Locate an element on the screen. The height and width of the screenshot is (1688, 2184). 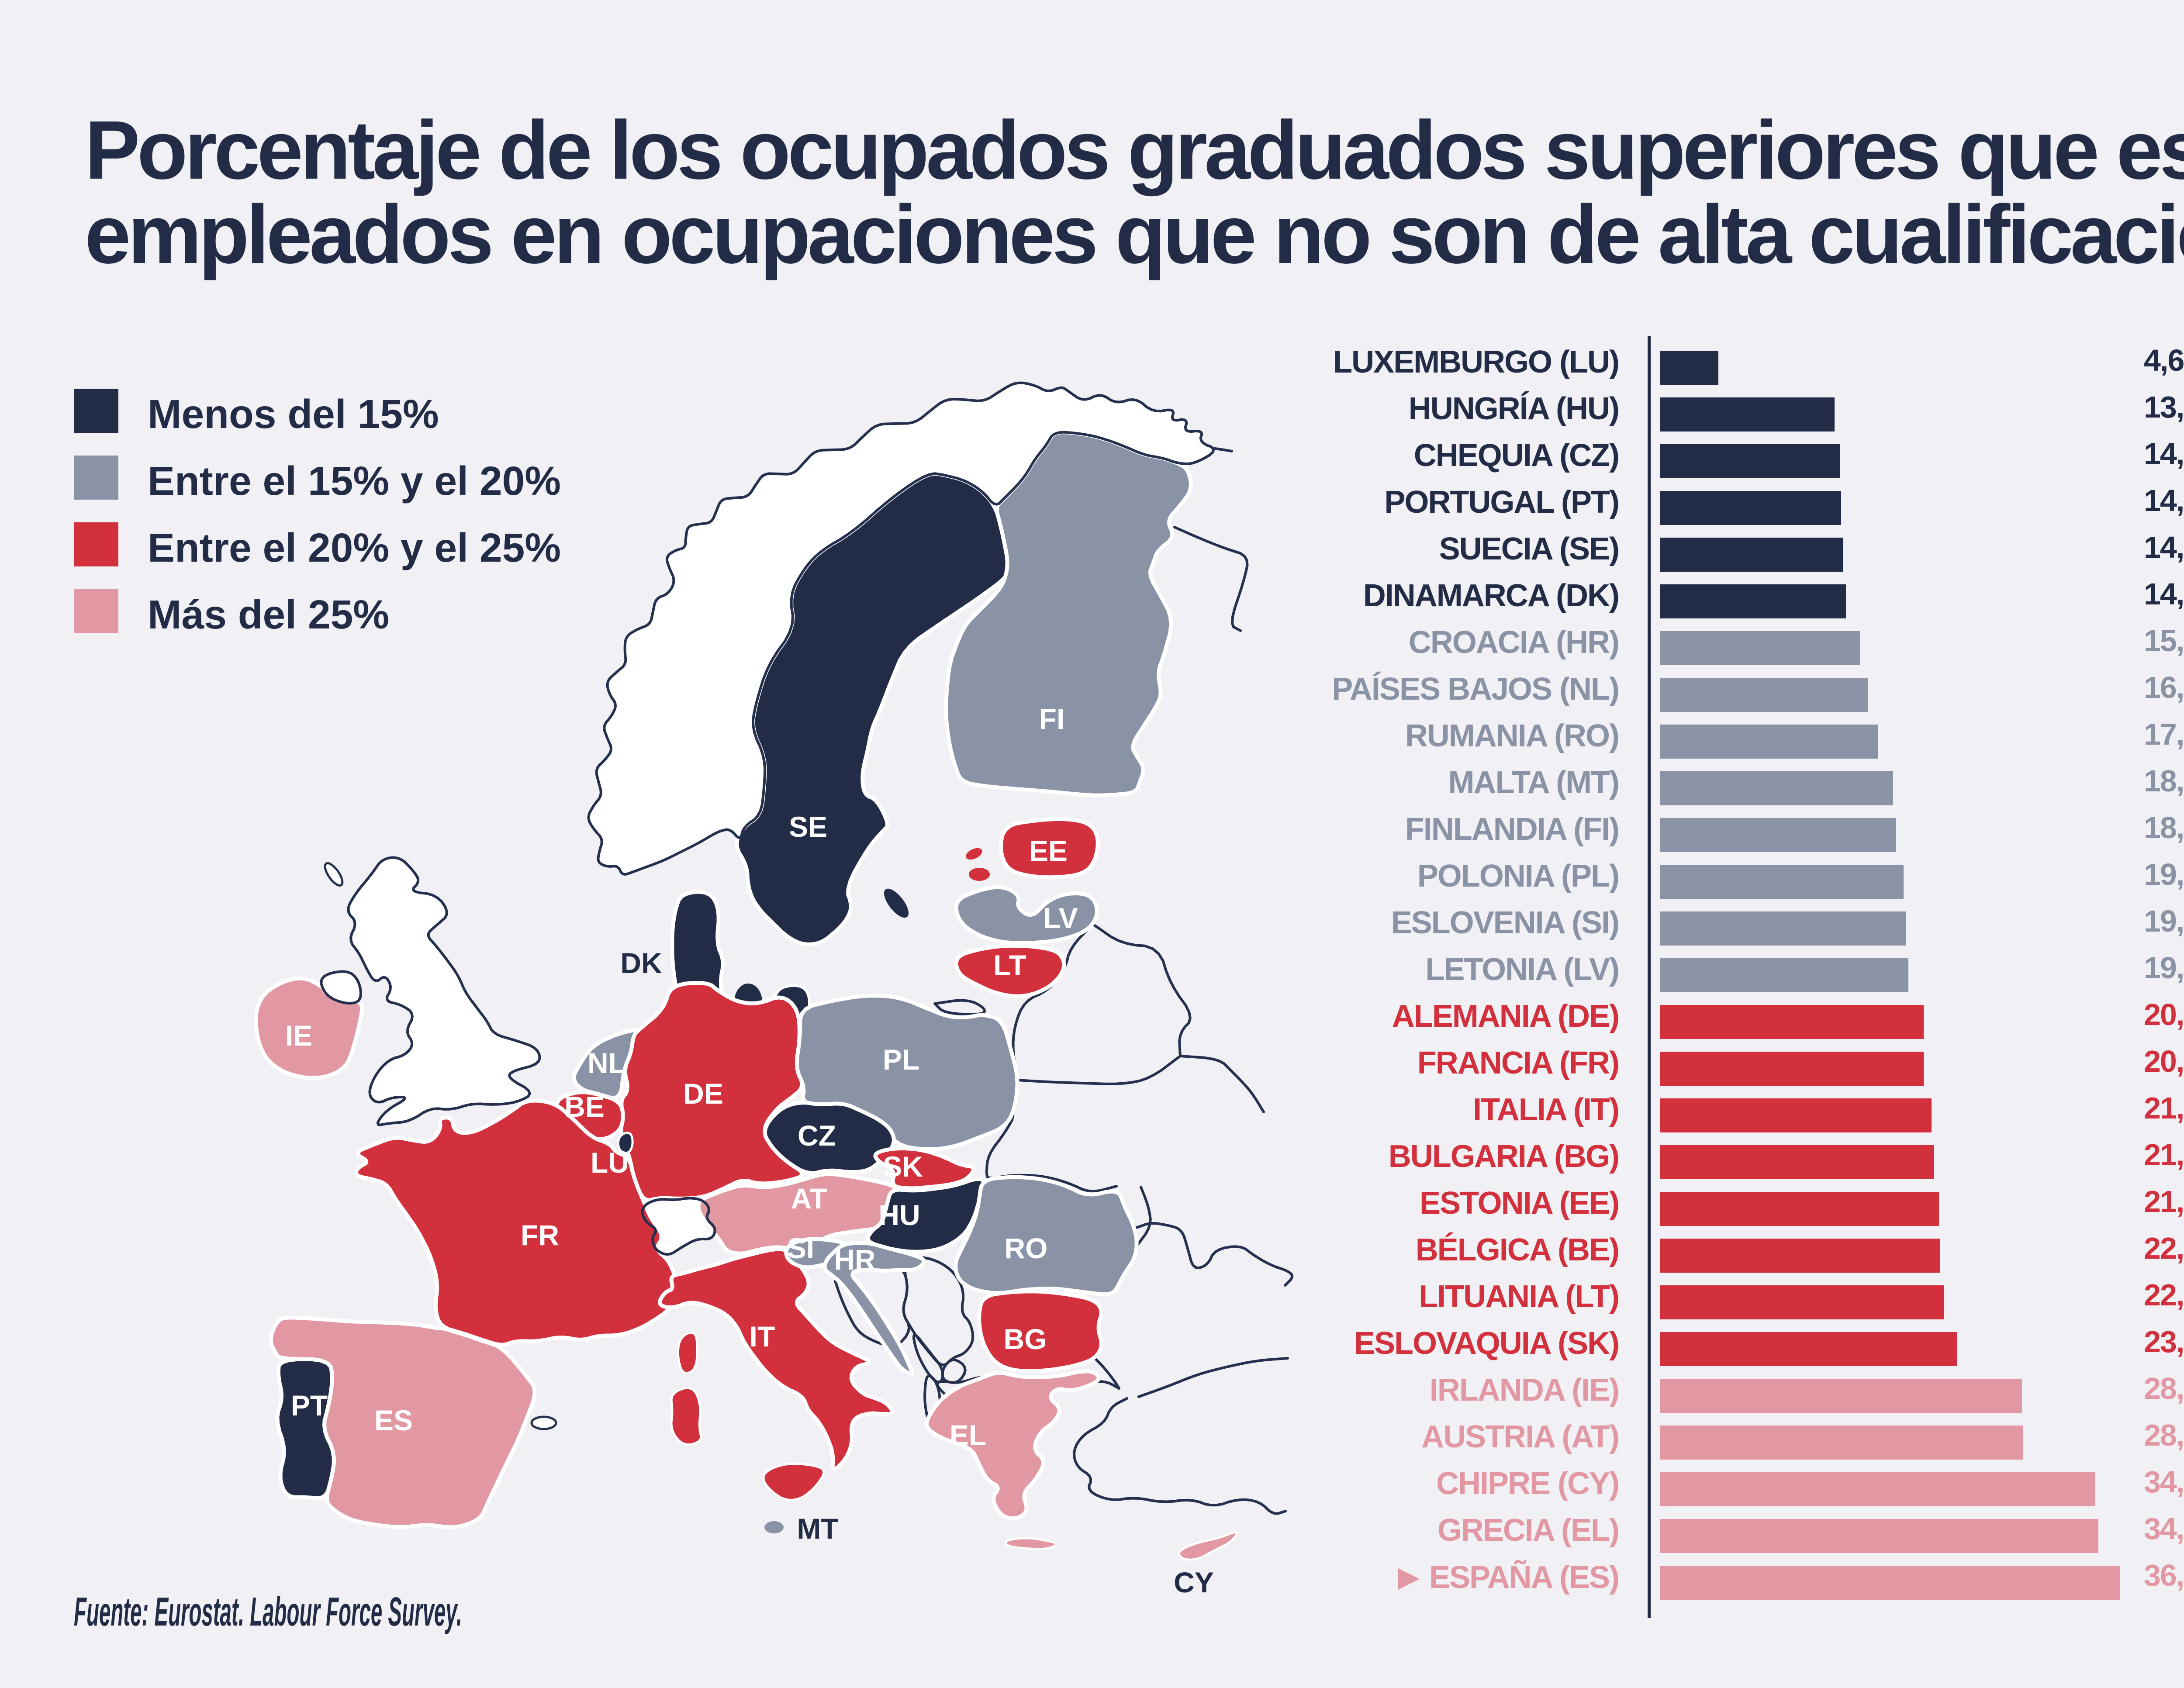
svg-text: FR is located at coordinates (540, 1235).